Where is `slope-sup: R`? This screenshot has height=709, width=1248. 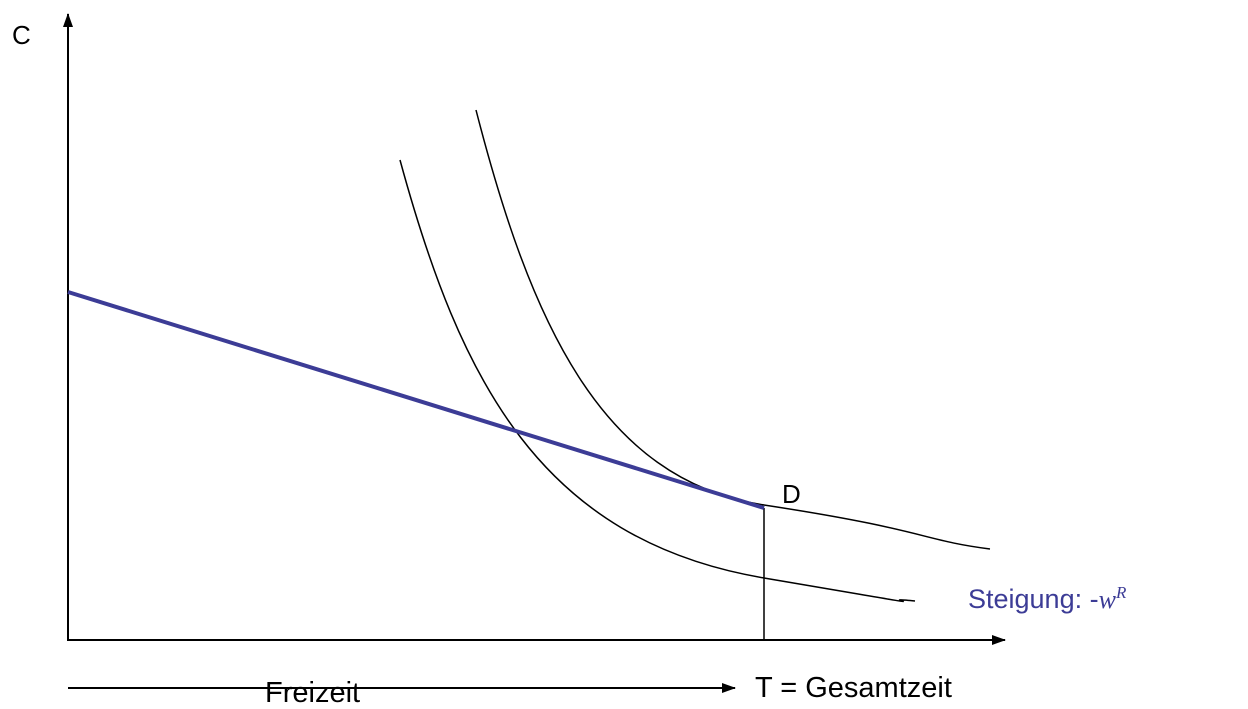
slope-sup: R is located at coordinates (1121, 592).